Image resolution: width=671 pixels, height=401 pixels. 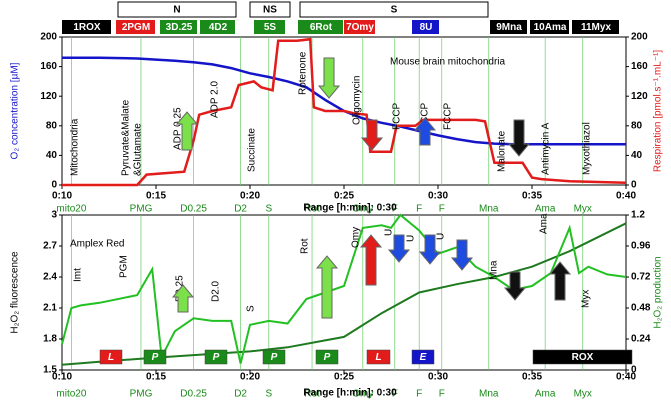 What do you see at coordinates (638, 215) in the screenshot?
I see `y2-tick-label: 1.2` at bounding box center [638, 215].